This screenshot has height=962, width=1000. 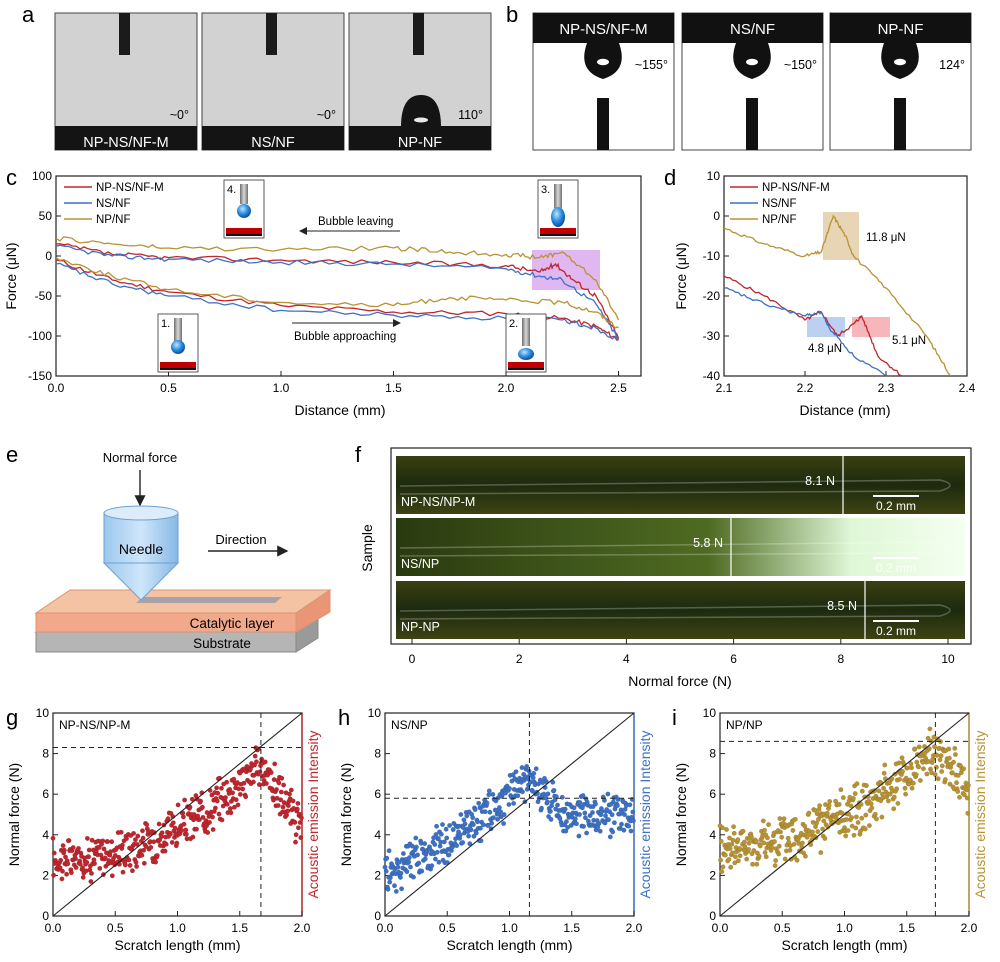 I want to click on panel-label-i: i, so click(x=674, y=717).